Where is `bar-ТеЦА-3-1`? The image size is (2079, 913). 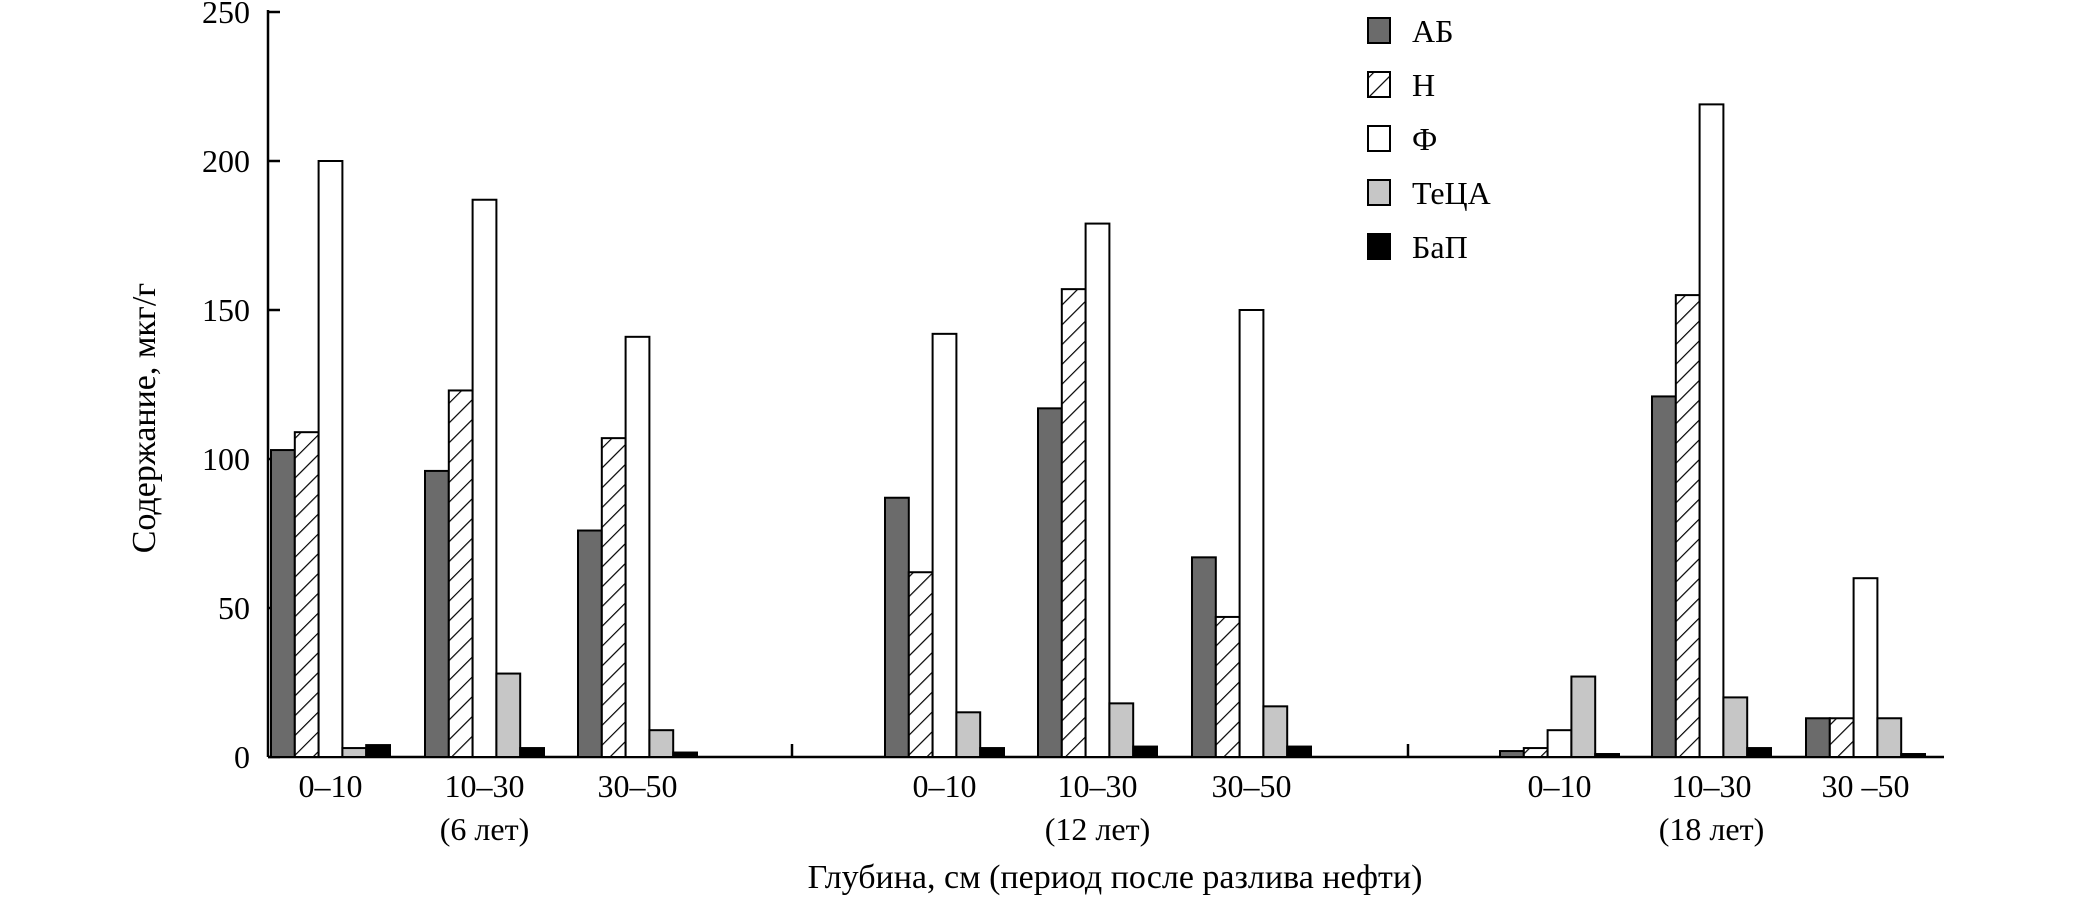 bar-ТеЦА-3-1 is located at coordinates (1583, 716).